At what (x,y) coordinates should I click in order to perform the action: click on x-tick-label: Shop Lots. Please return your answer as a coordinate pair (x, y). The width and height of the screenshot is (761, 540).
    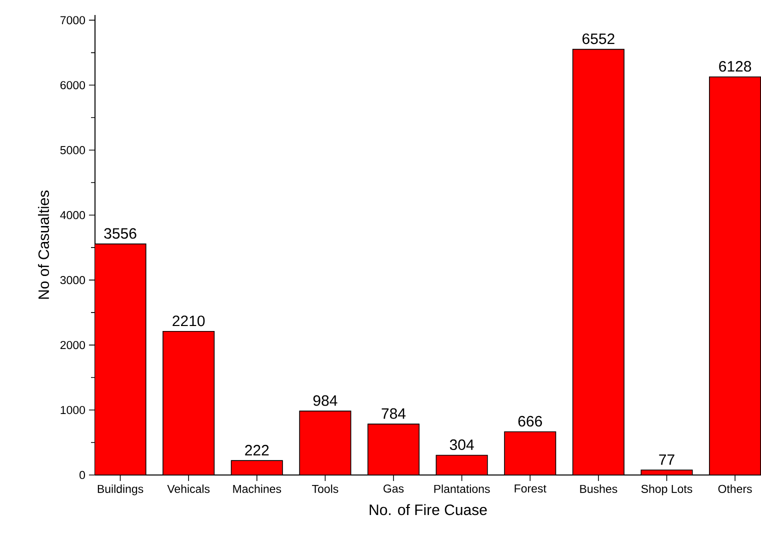
    Looking at the image, I should click on (666, 490).